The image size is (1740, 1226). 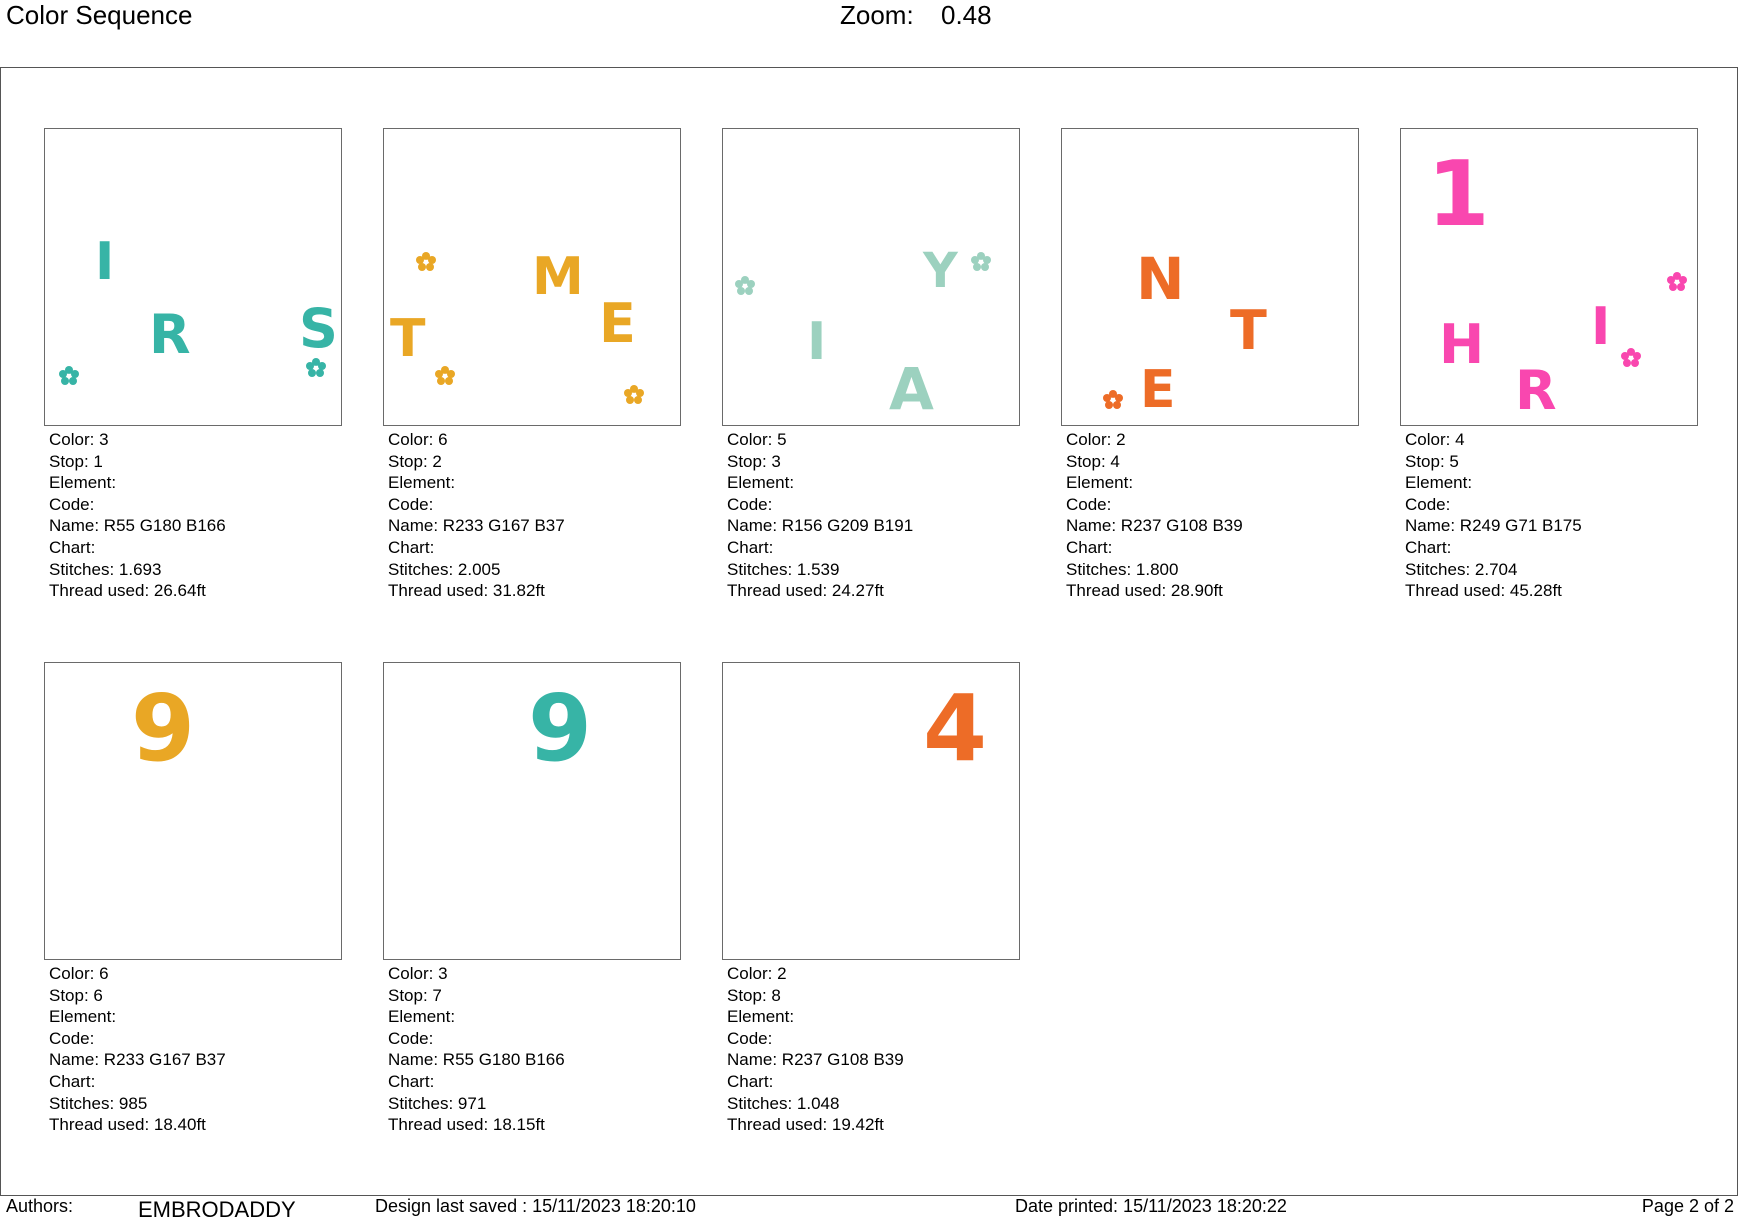 I want to click on zoom-label: Zoom:, so click(x=877, y=15).